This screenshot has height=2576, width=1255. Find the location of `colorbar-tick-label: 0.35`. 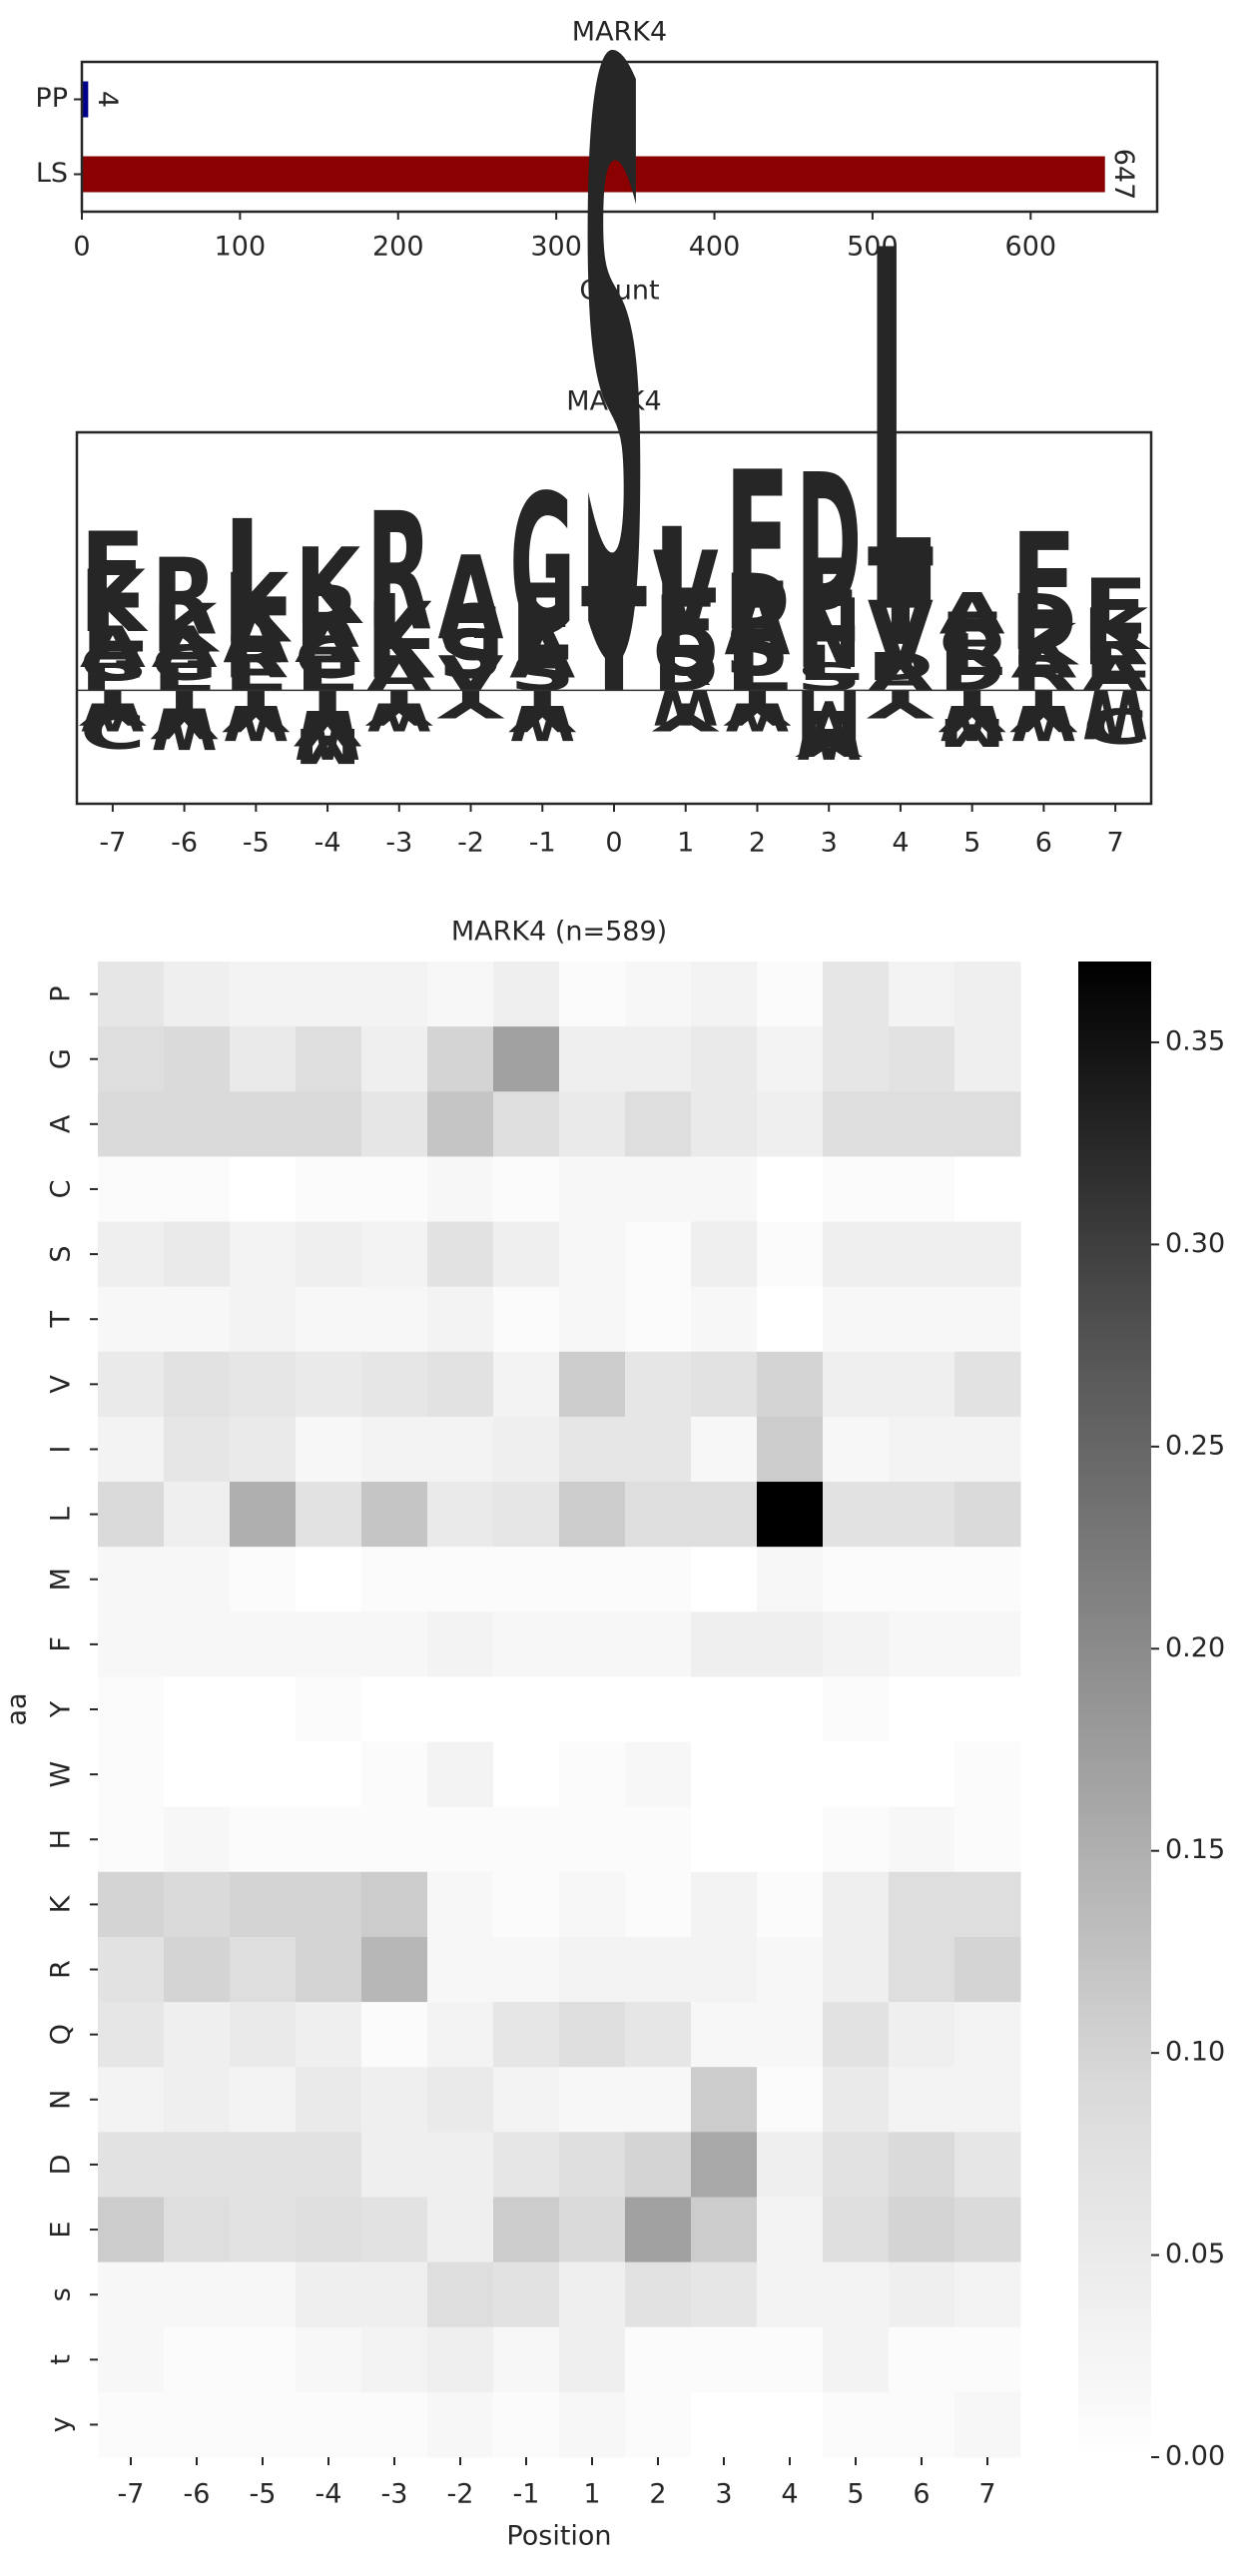

colorbar-tick-label: 0.35 is located at coordinates (1195, 1040).